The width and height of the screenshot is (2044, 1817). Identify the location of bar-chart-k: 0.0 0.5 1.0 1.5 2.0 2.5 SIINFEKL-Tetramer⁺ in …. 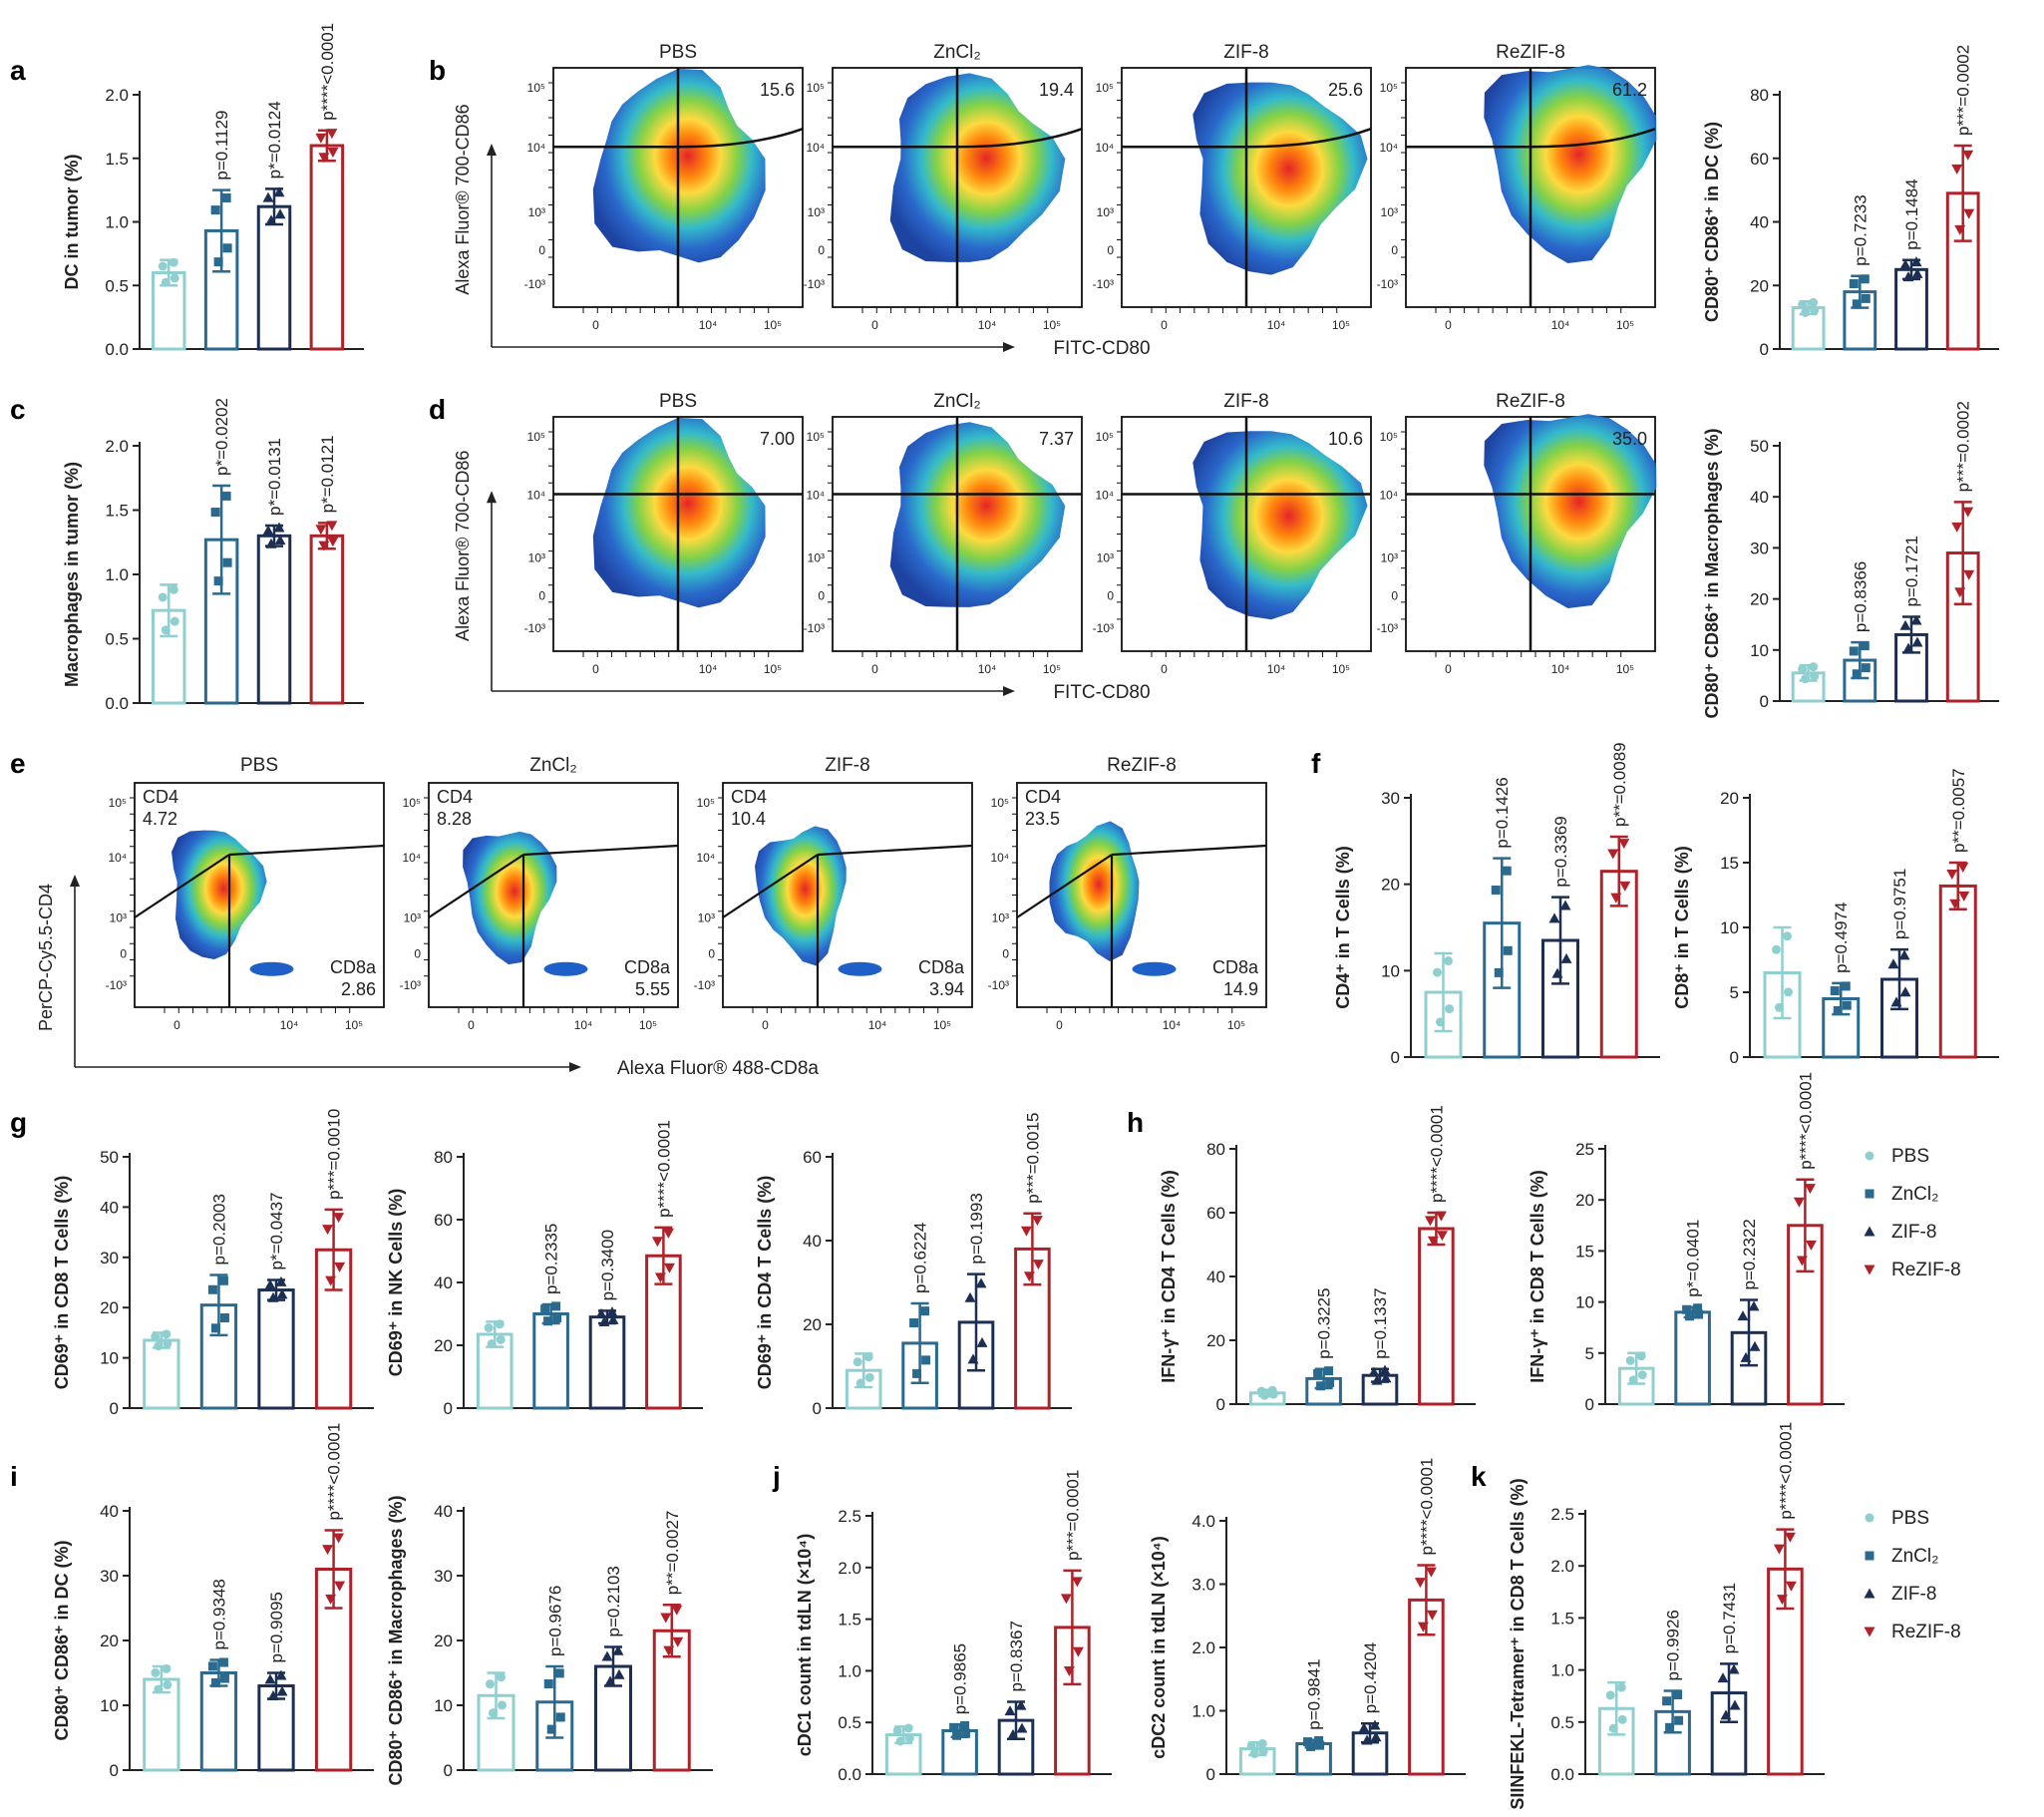
(1666, 1616).